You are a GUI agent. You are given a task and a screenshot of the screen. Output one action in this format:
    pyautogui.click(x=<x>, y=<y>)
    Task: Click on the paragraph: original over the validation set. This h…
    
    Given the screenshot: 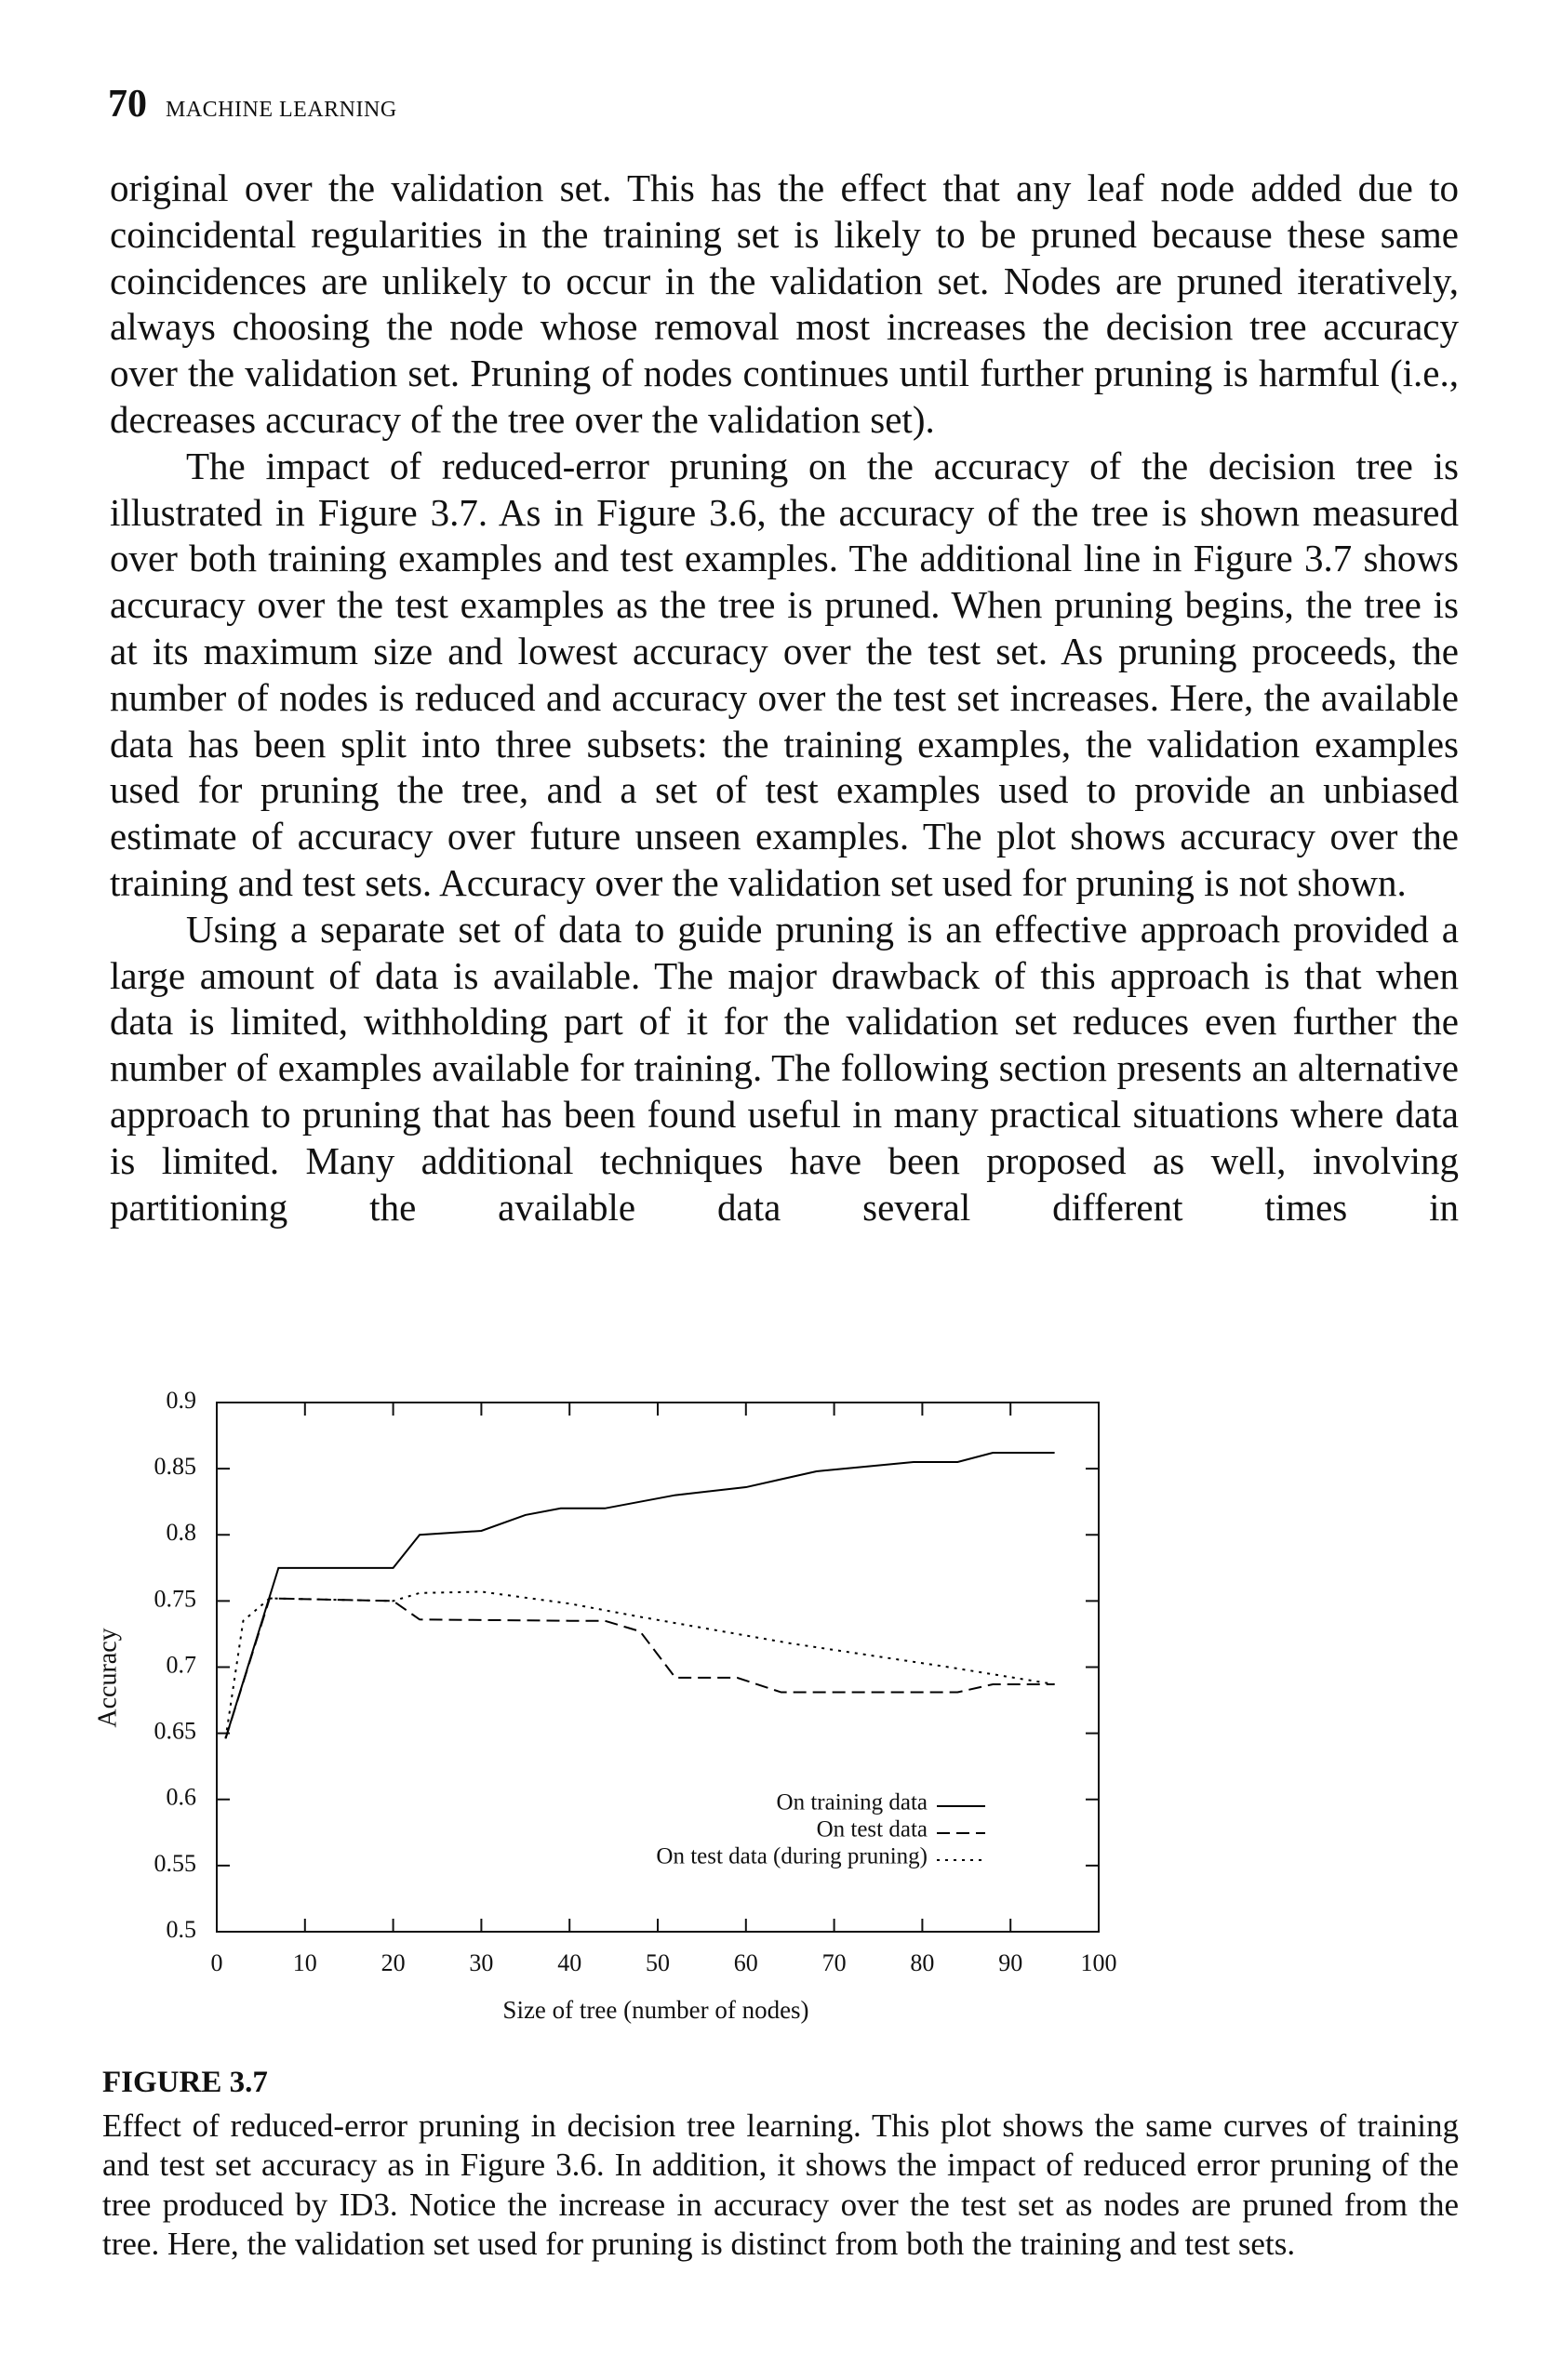 What is the action you would take?
    pyautogui.click(x=785, y=303)
    